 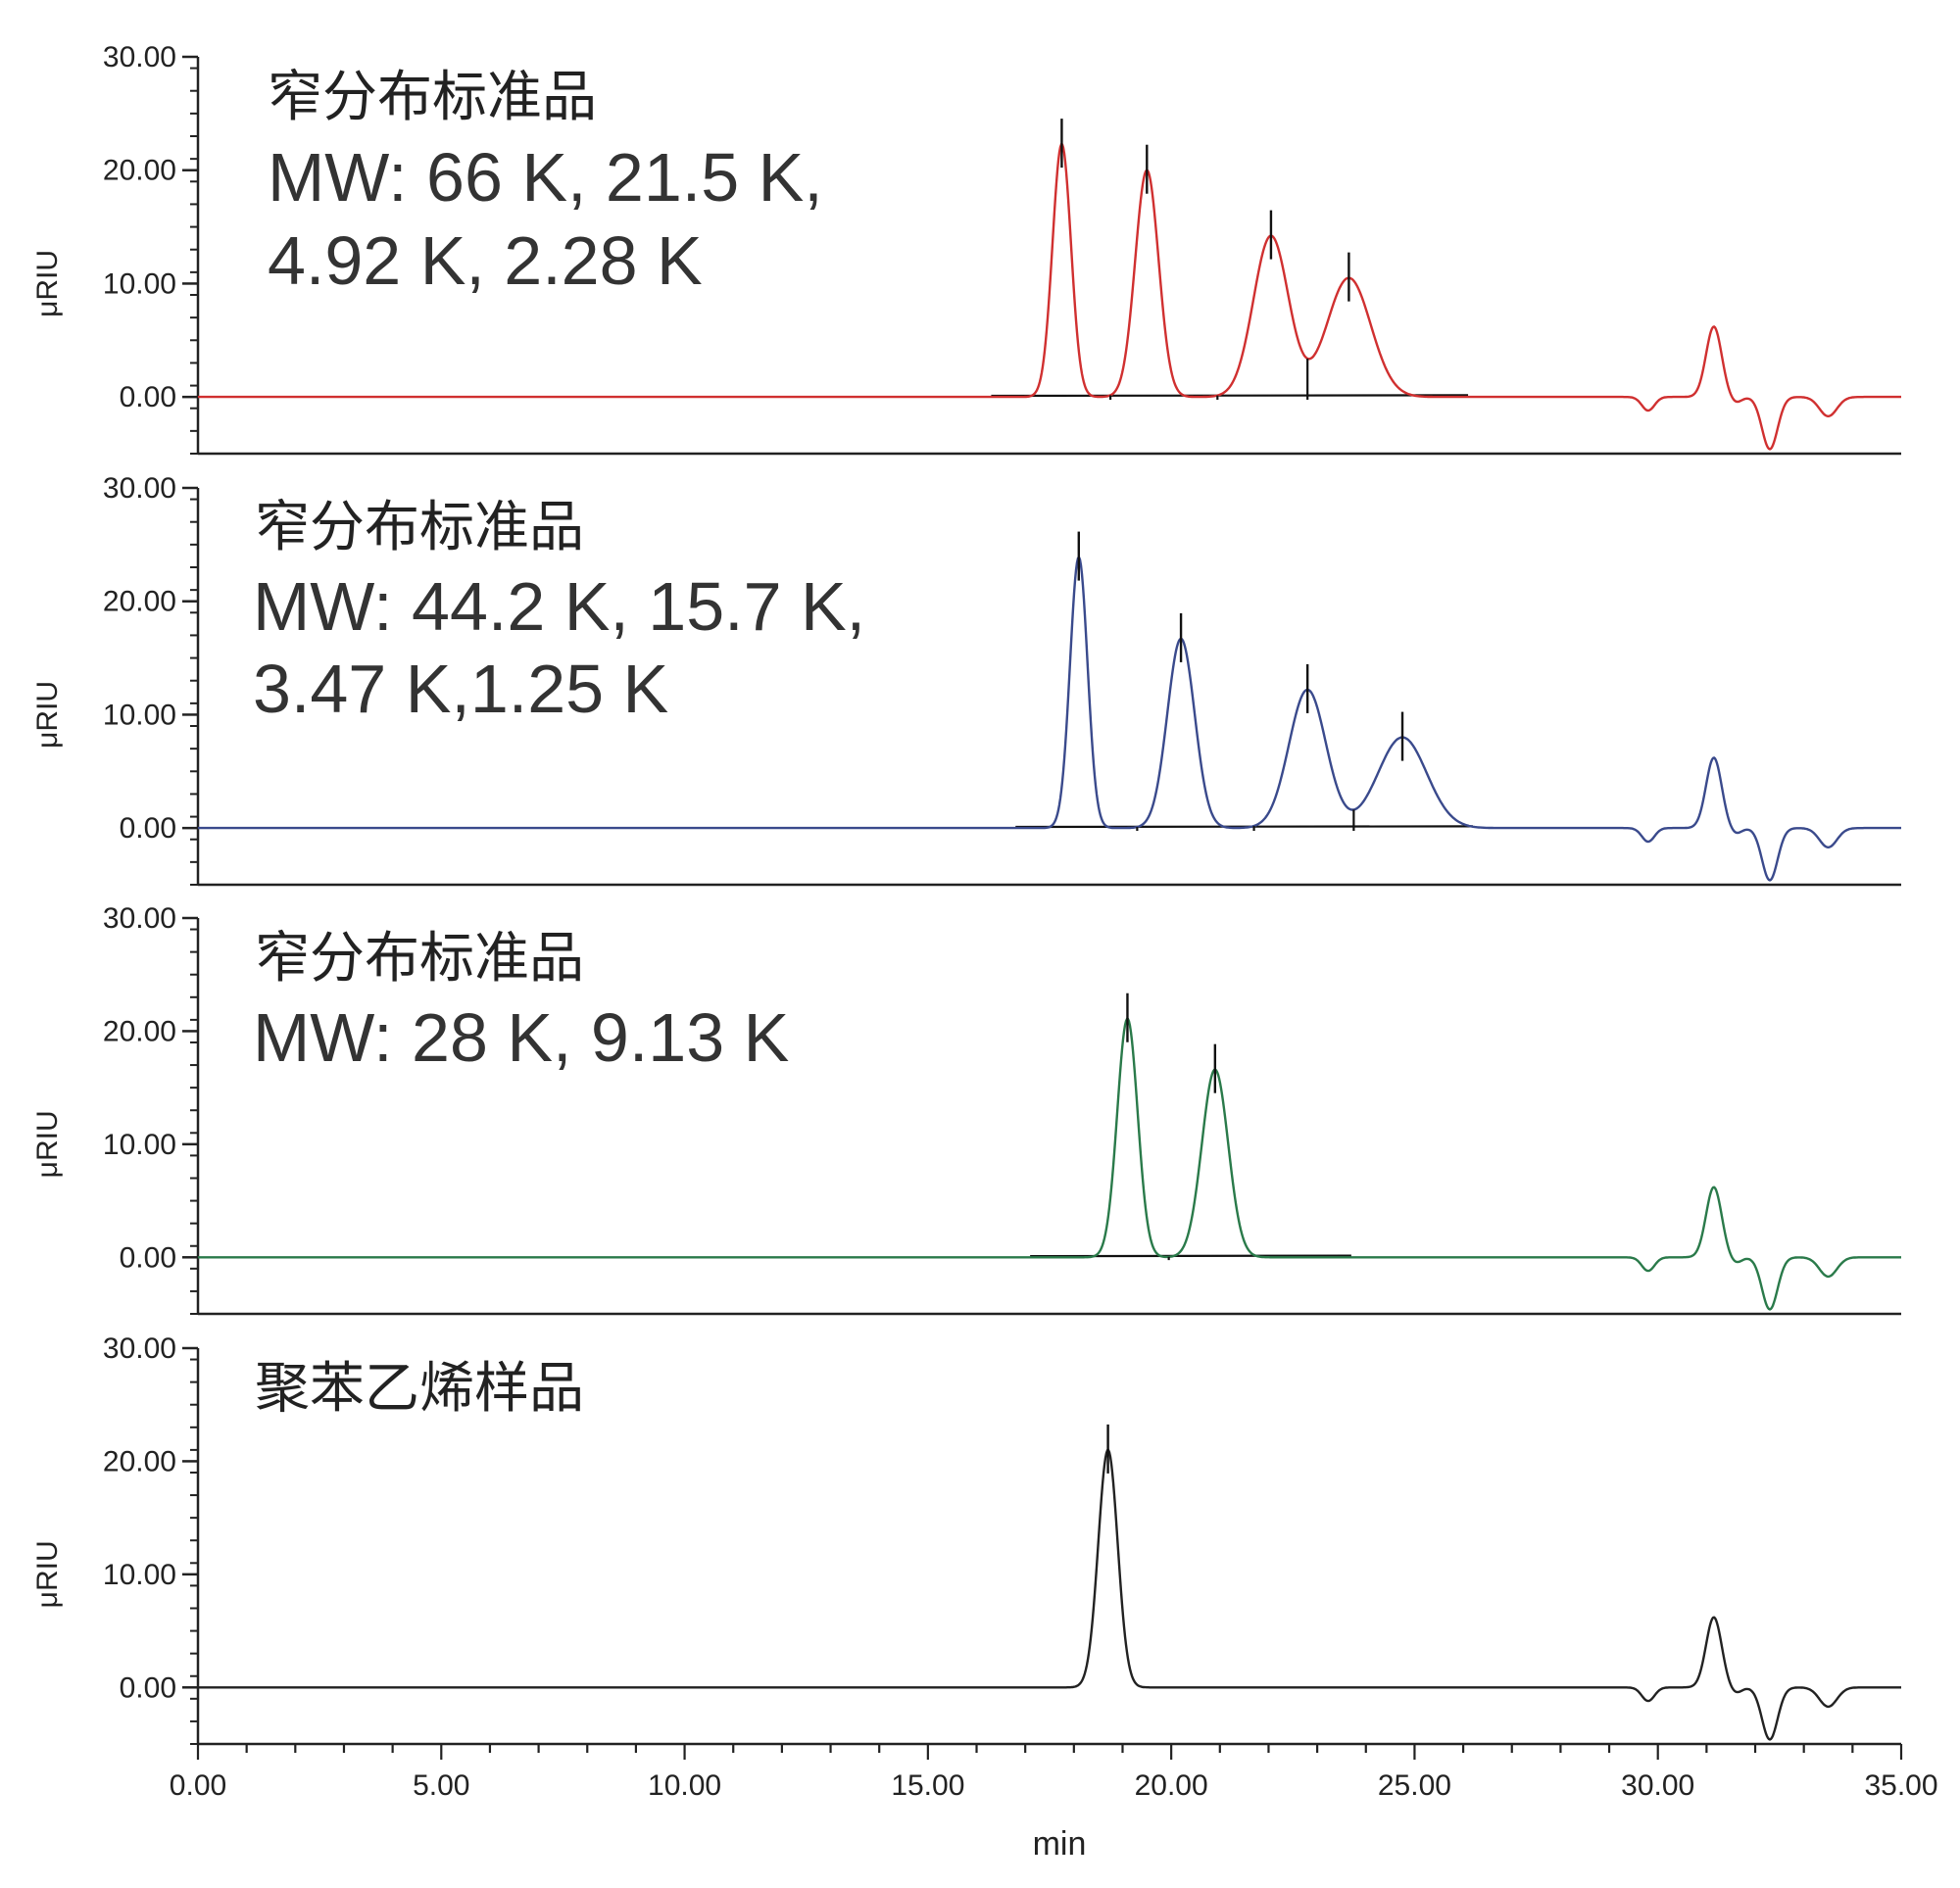 I want to click on mw-annotation: MW: 66 K, 21.5 K,, so click(x=545, y=177).